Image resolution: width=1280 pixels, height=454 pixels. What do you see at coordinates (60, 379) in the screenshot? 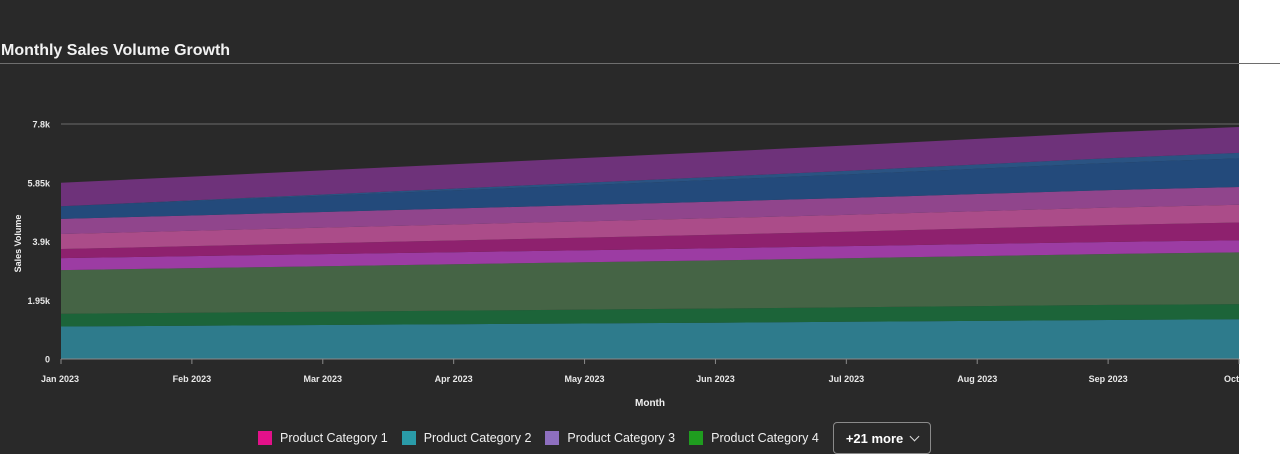
I see `x-tick-label: Jan 2023` at bounding box center [60, 379].